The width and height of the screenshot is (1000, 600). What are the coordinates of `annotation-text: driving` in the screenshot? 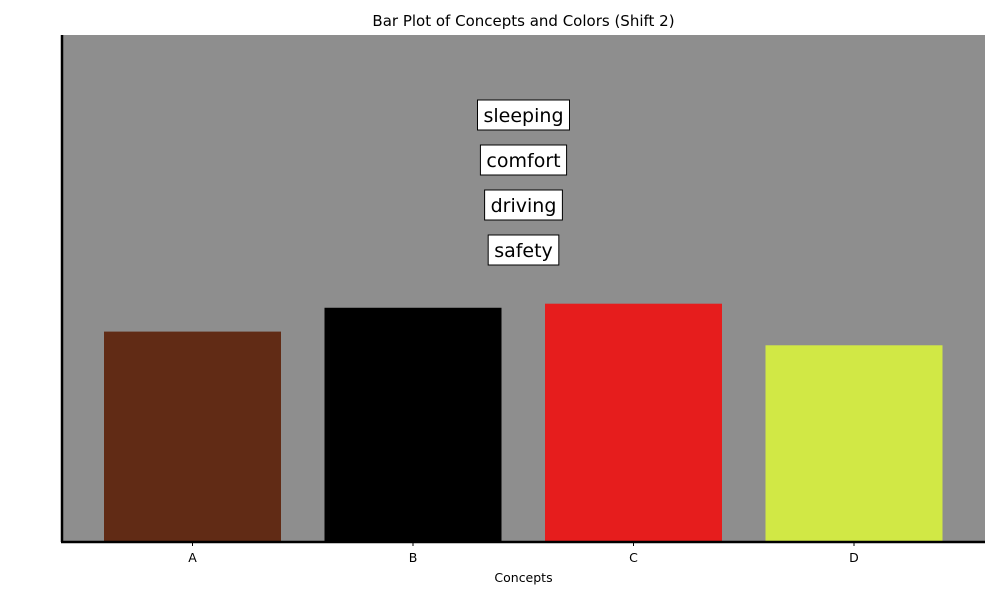 It's located at (524, 206).